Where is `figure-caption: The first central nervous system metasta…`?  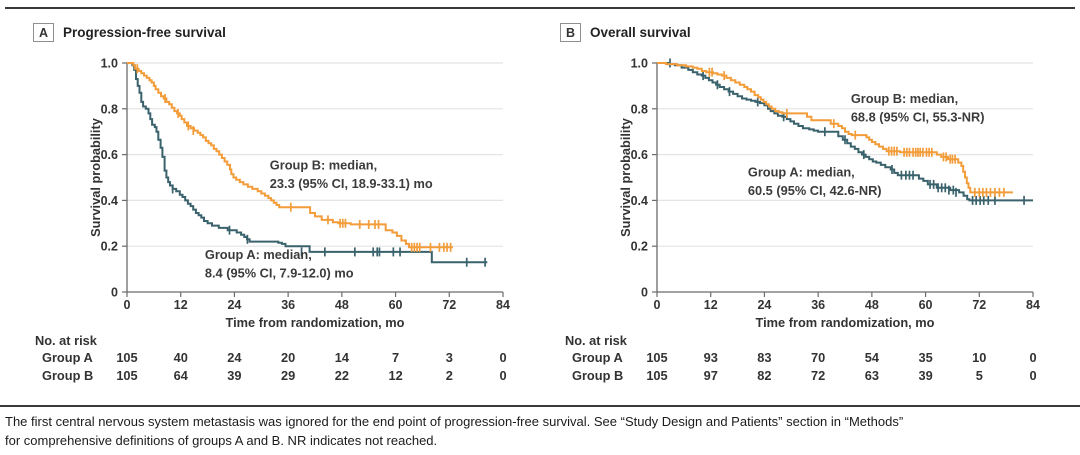 figure-caption: The first central nervous system metasta… is located at coordinates (540, 431).